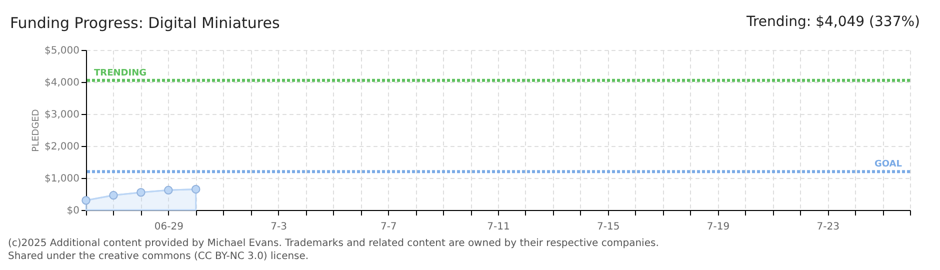 The image size is (940, 270). What do you see at coordinates (62, 179) in the screenshot?
I see `y-tick-label: $1,000` at bounding box center [62, 179].